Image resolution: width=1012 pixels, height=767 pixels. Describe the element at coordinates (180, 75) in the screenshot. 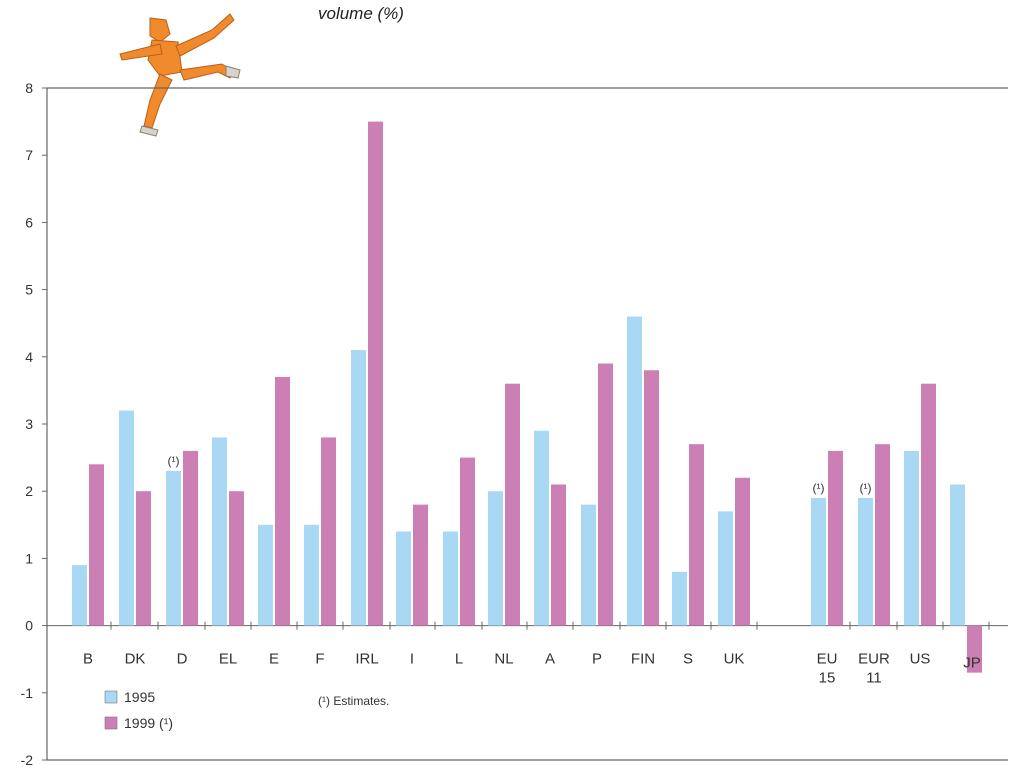

I see `running-figure-illustration` at that location.